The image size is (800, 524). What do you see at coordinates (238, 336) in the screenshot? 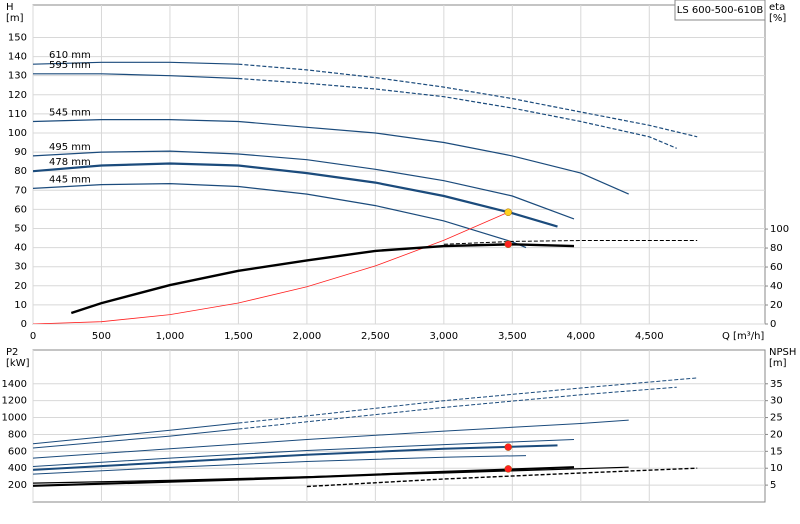
I see `x-tick-label: 1,500` at bounding box center [238, 336].